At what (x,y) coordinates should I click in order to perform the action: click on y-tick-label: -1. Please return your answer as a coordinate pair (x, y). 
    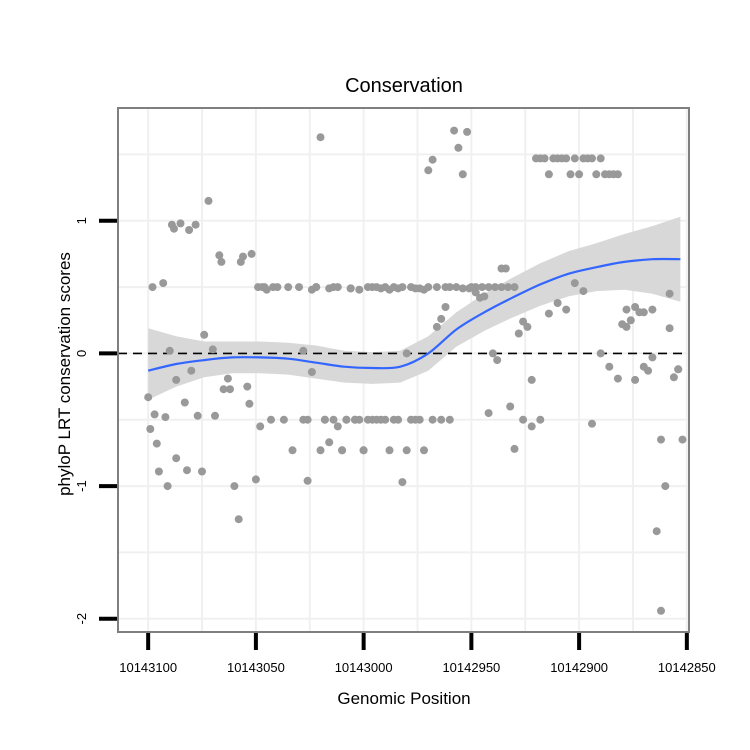
    Looking at the image, I should click on (81, 486).